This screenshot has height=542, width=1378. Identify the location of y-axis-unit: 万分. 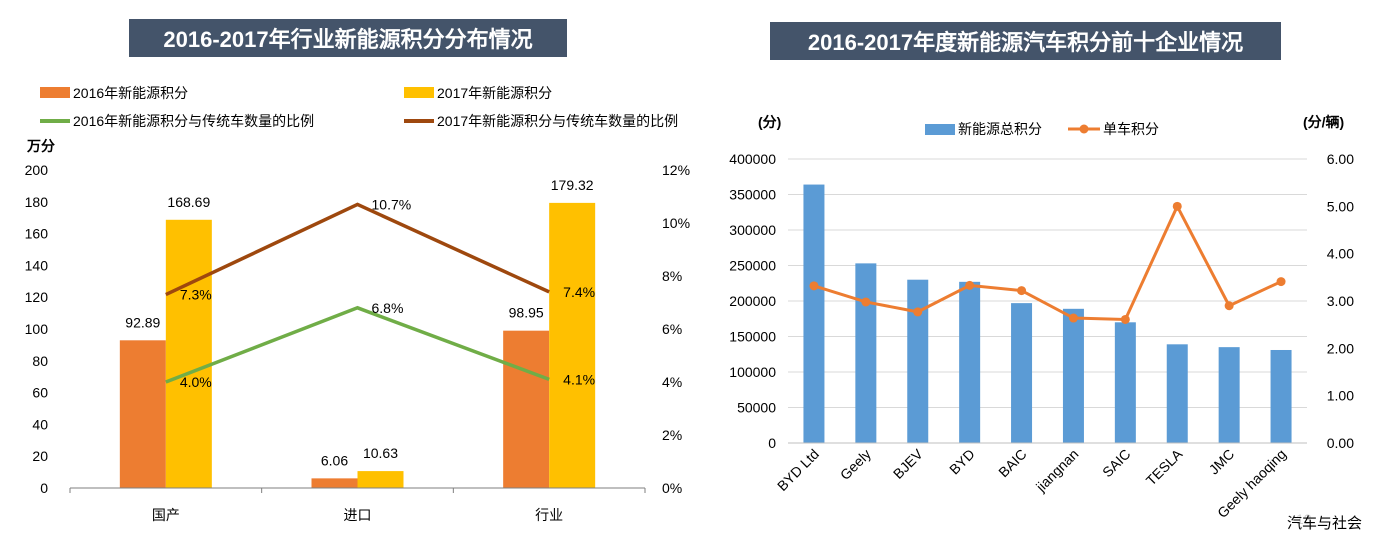
(40, 146).